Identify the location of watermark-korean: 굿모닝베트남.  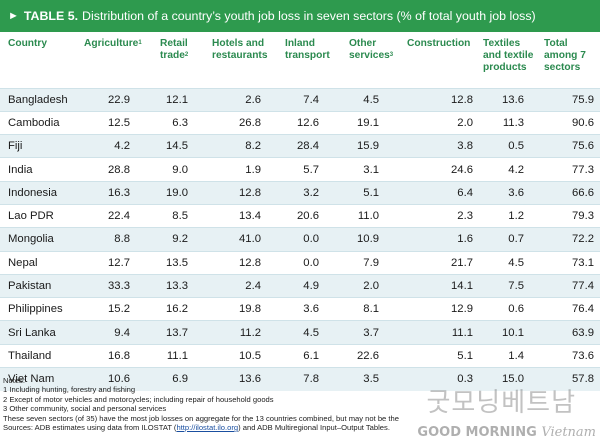
(501, 403).